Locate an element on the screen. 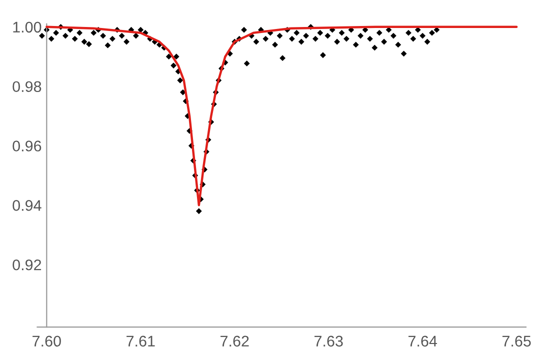 This screenshot has width=540, height=357. x-tick-label: 7.63 is located at coordinates (328, 341).